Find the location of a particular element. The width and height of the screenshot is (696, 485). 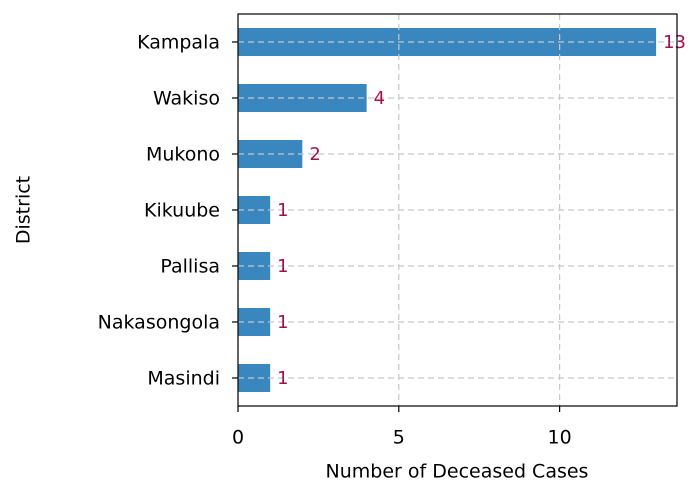

x-tick-label: 0 is located at coordinates (238, 438).